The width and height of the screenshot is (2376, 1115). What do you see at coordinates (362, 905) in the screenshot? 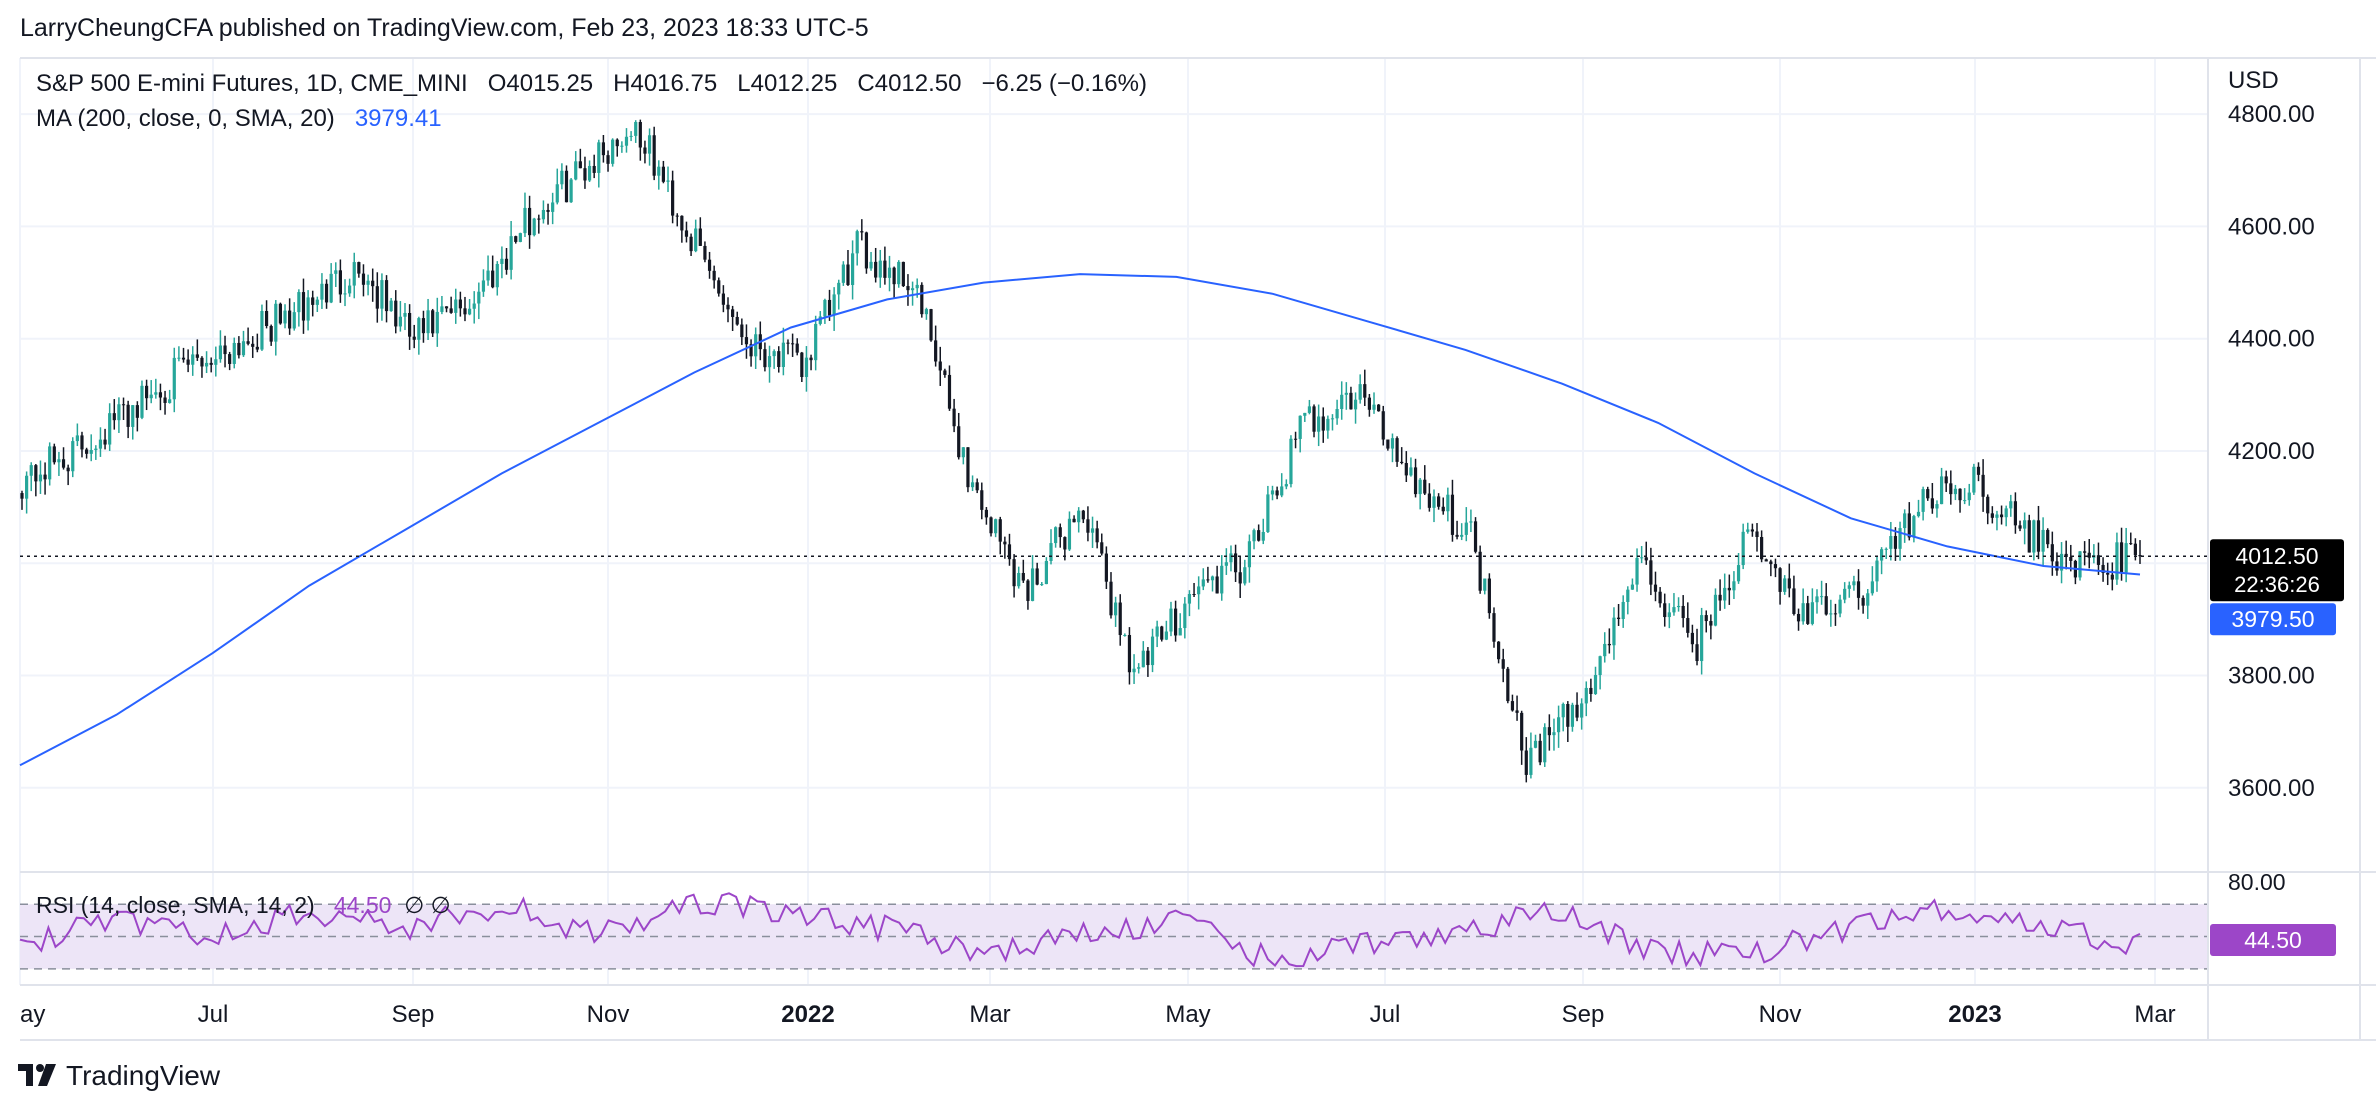
I see `rsi-value: 44.50` at bounding box center [362, 905].